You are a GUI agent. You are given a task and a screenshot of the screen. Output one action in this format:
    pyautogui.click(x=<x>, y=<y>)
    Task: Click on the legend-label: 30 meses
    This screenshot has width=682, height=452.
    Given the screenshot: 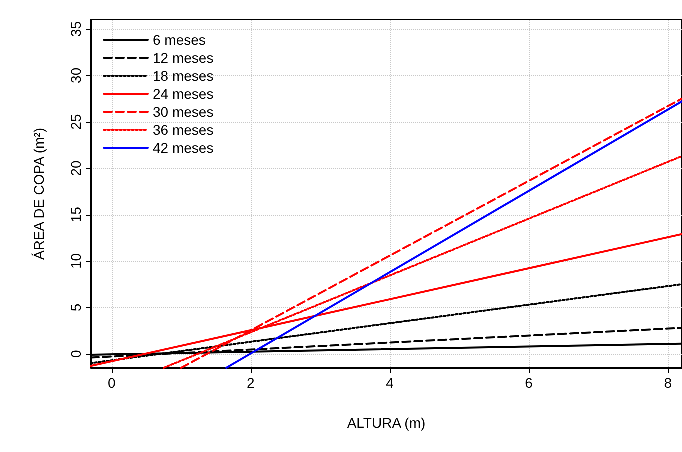 What is the action you would take?
    pyautogui.click(x=183, y=112)
    